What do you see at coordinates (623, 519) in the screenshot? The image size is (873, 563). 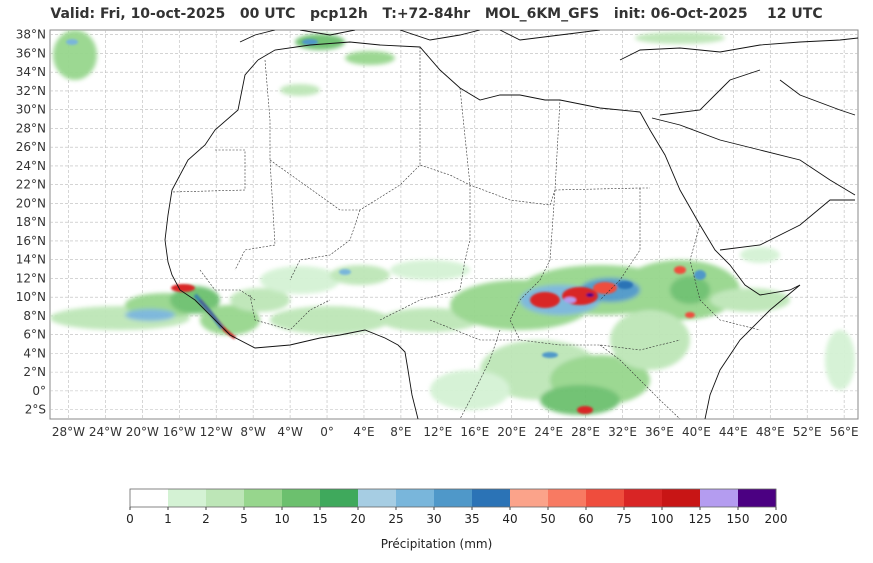 I see `colorbar-tick-label: 75` at bounding box center [623, 519].